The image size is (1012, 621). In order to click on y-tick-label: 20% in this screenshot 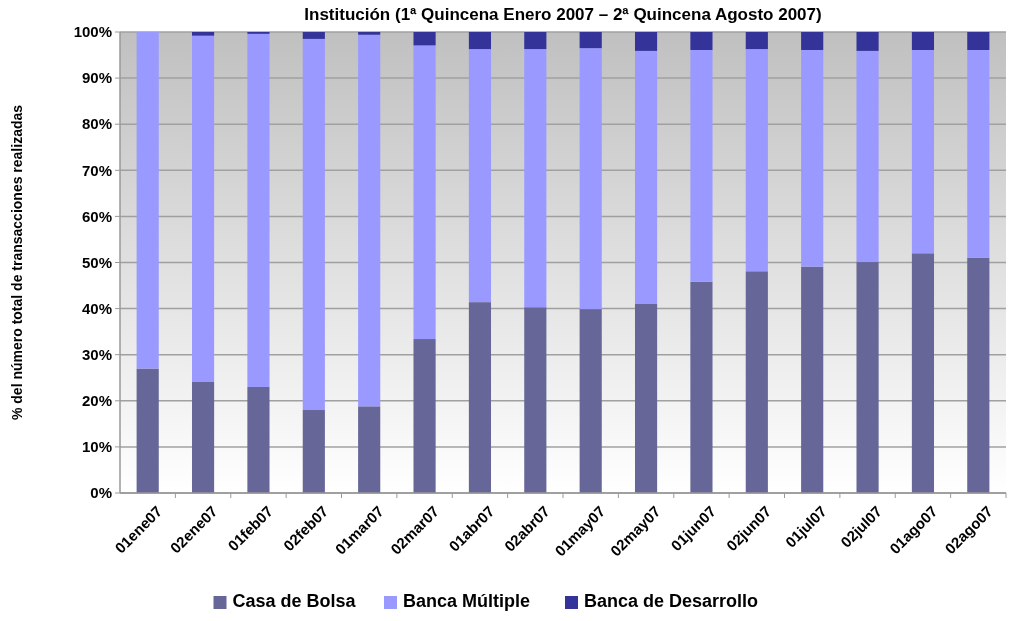, I will do `click(96, 401)`.